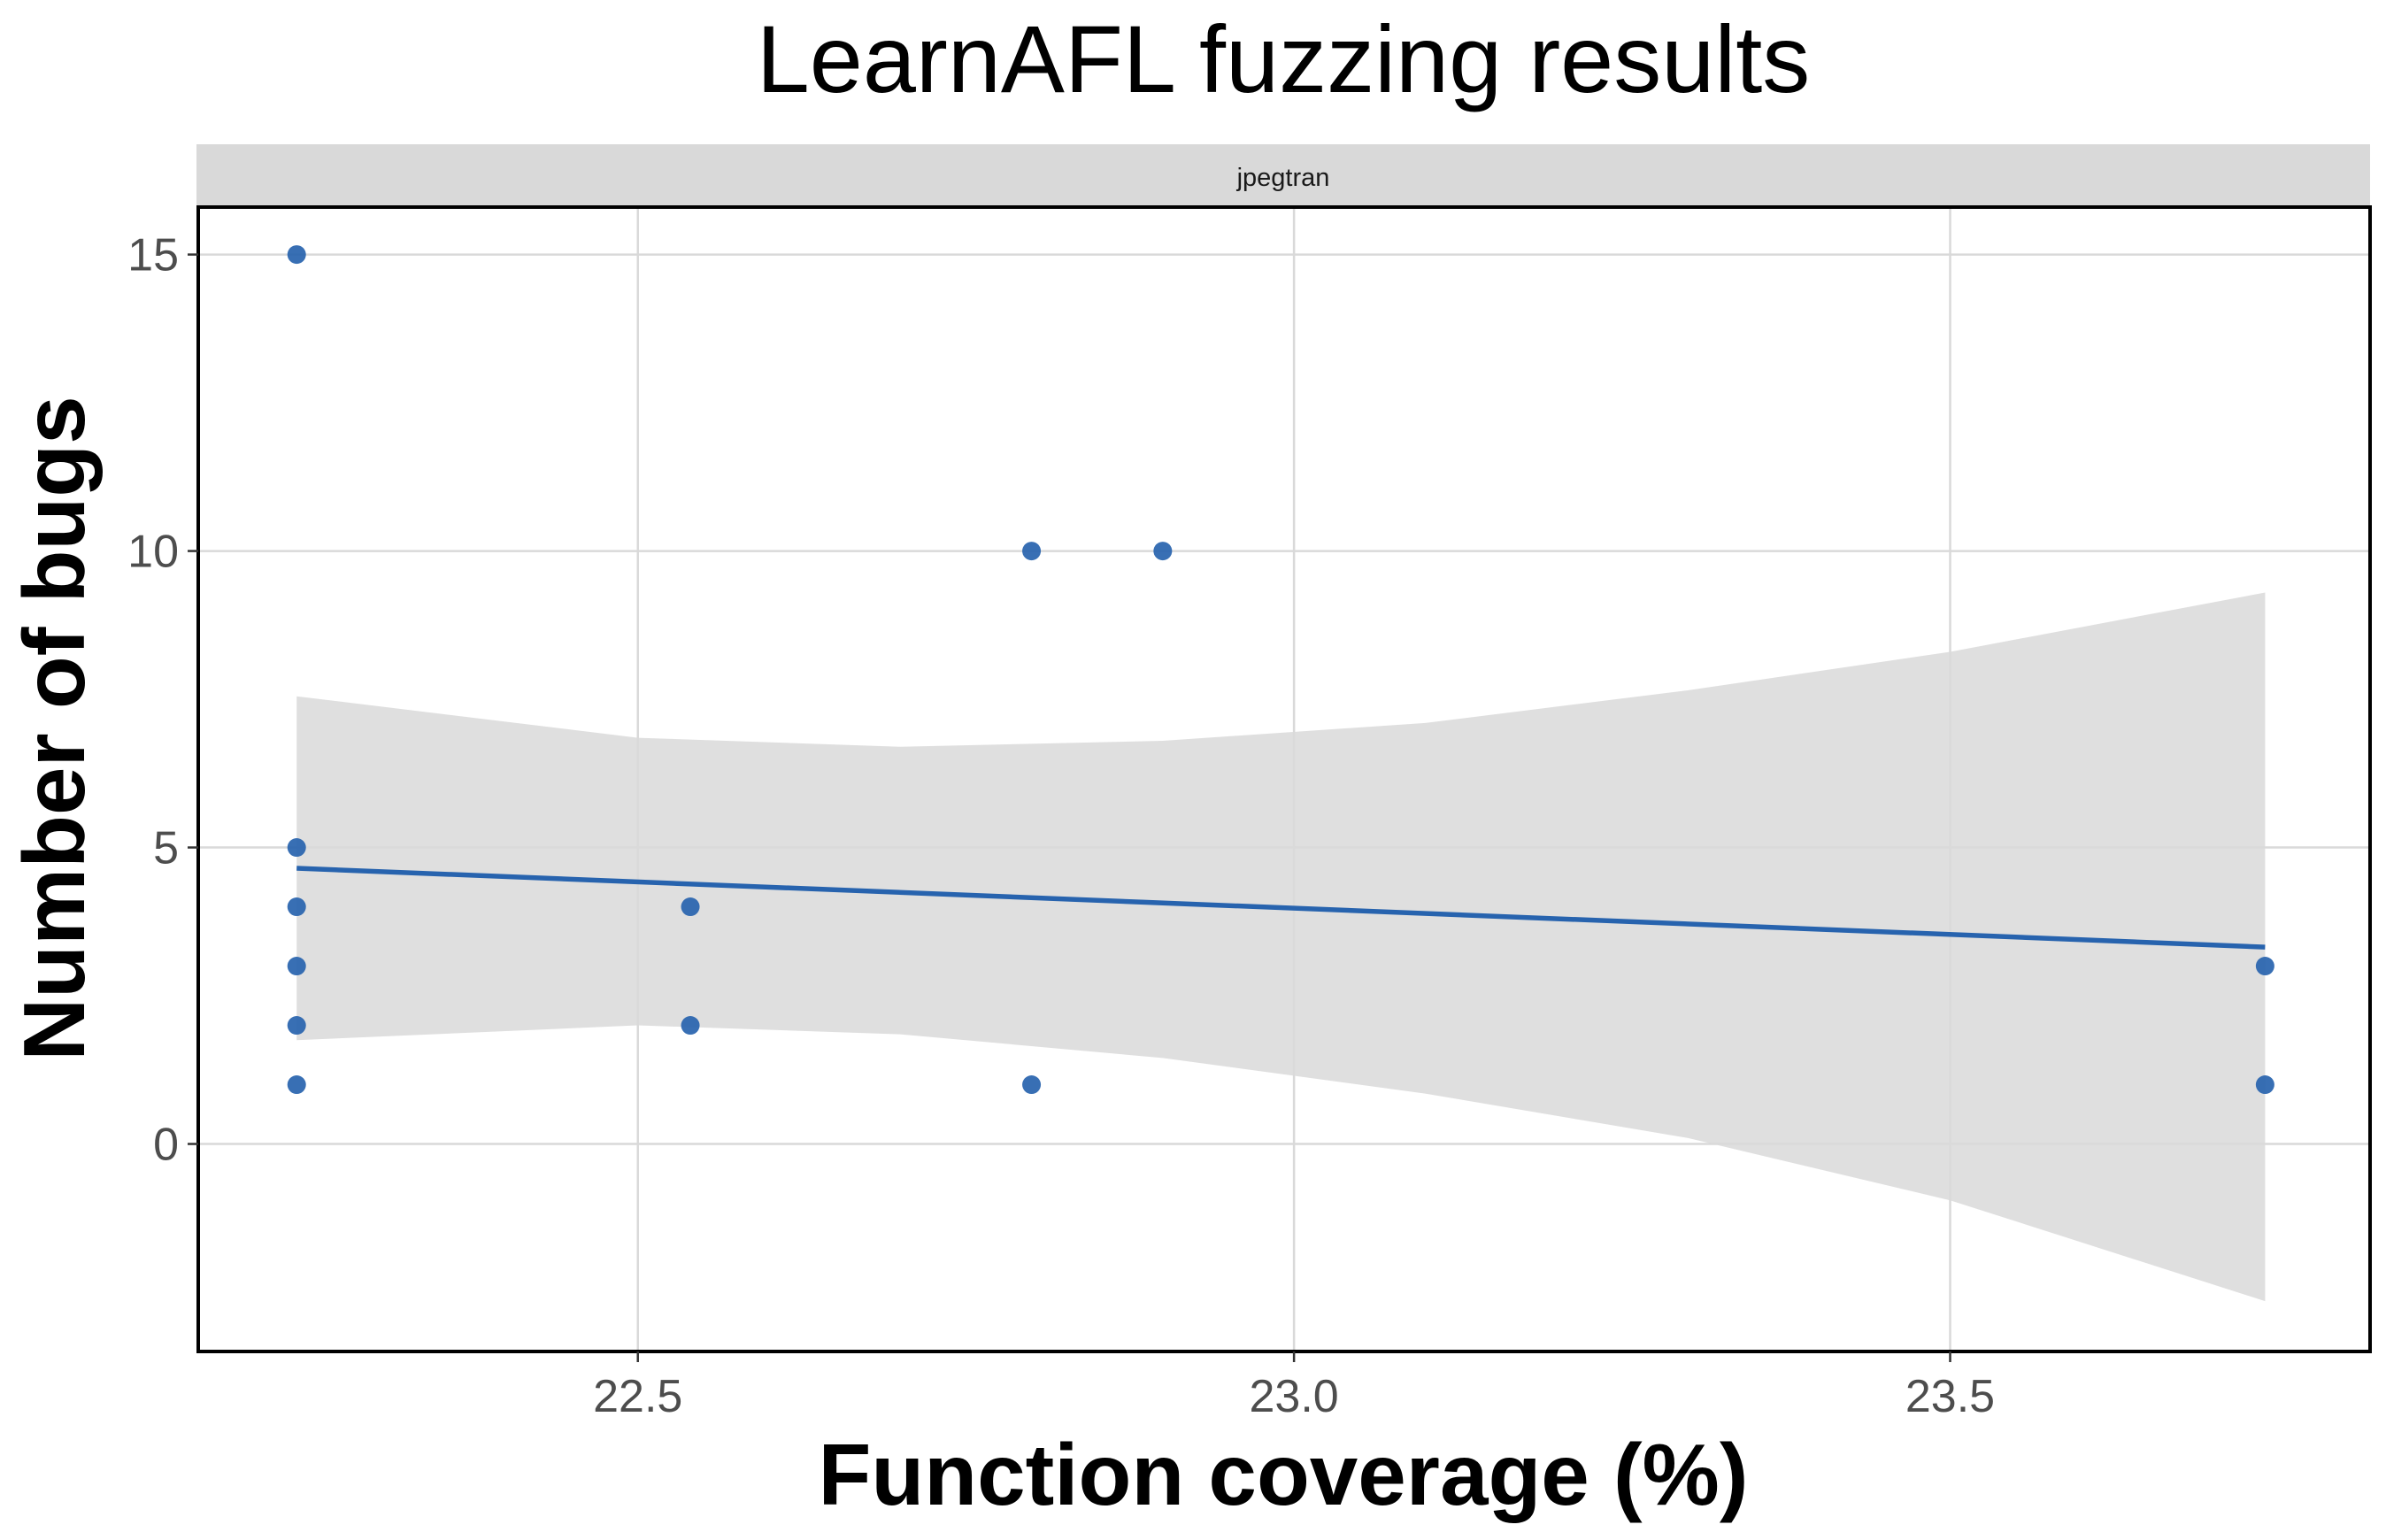  I want to click on x-tick-label: 23.5, so click(1950, 1397).